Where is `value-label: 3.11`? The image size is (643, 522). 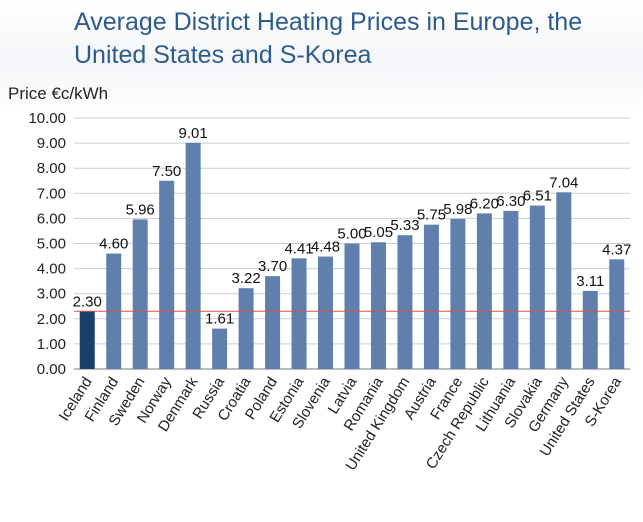 value-label: 3.11 is located at coordinates (590, 281).